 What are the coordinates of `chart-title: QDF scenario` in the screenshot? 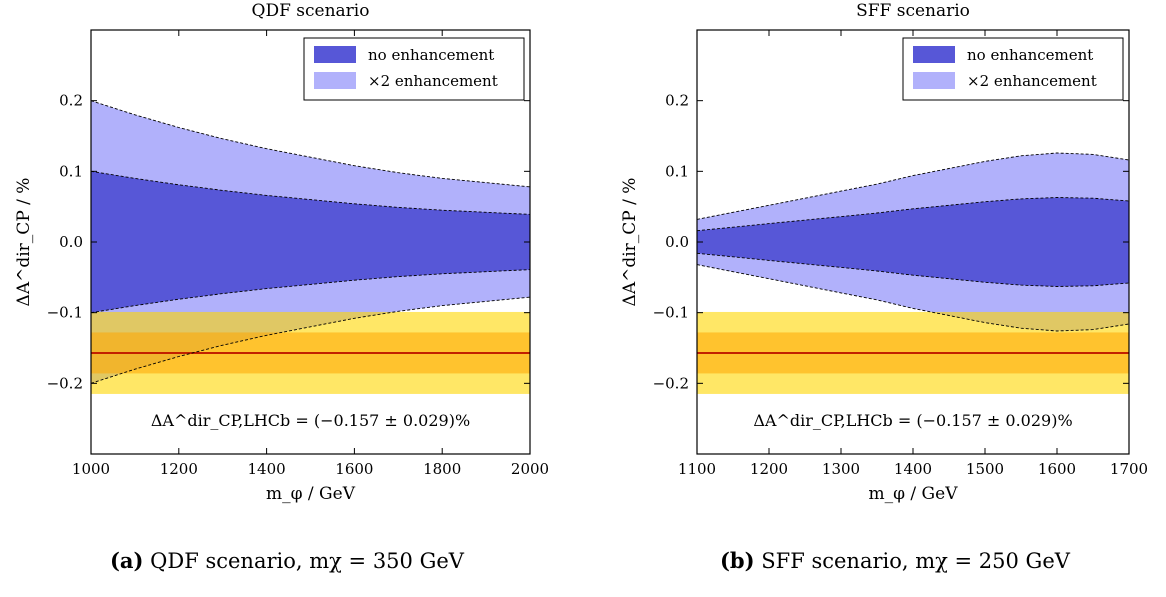 It's located at (311, 11).